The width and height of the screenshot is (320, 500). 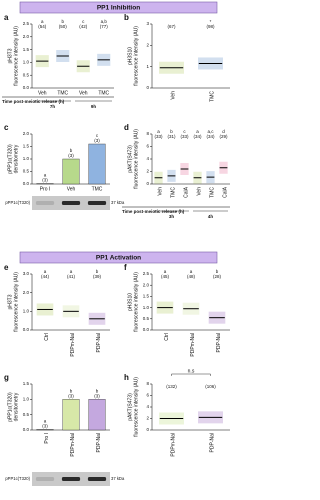 I want to click on comparison-bracket, so click(x=191, y=374).